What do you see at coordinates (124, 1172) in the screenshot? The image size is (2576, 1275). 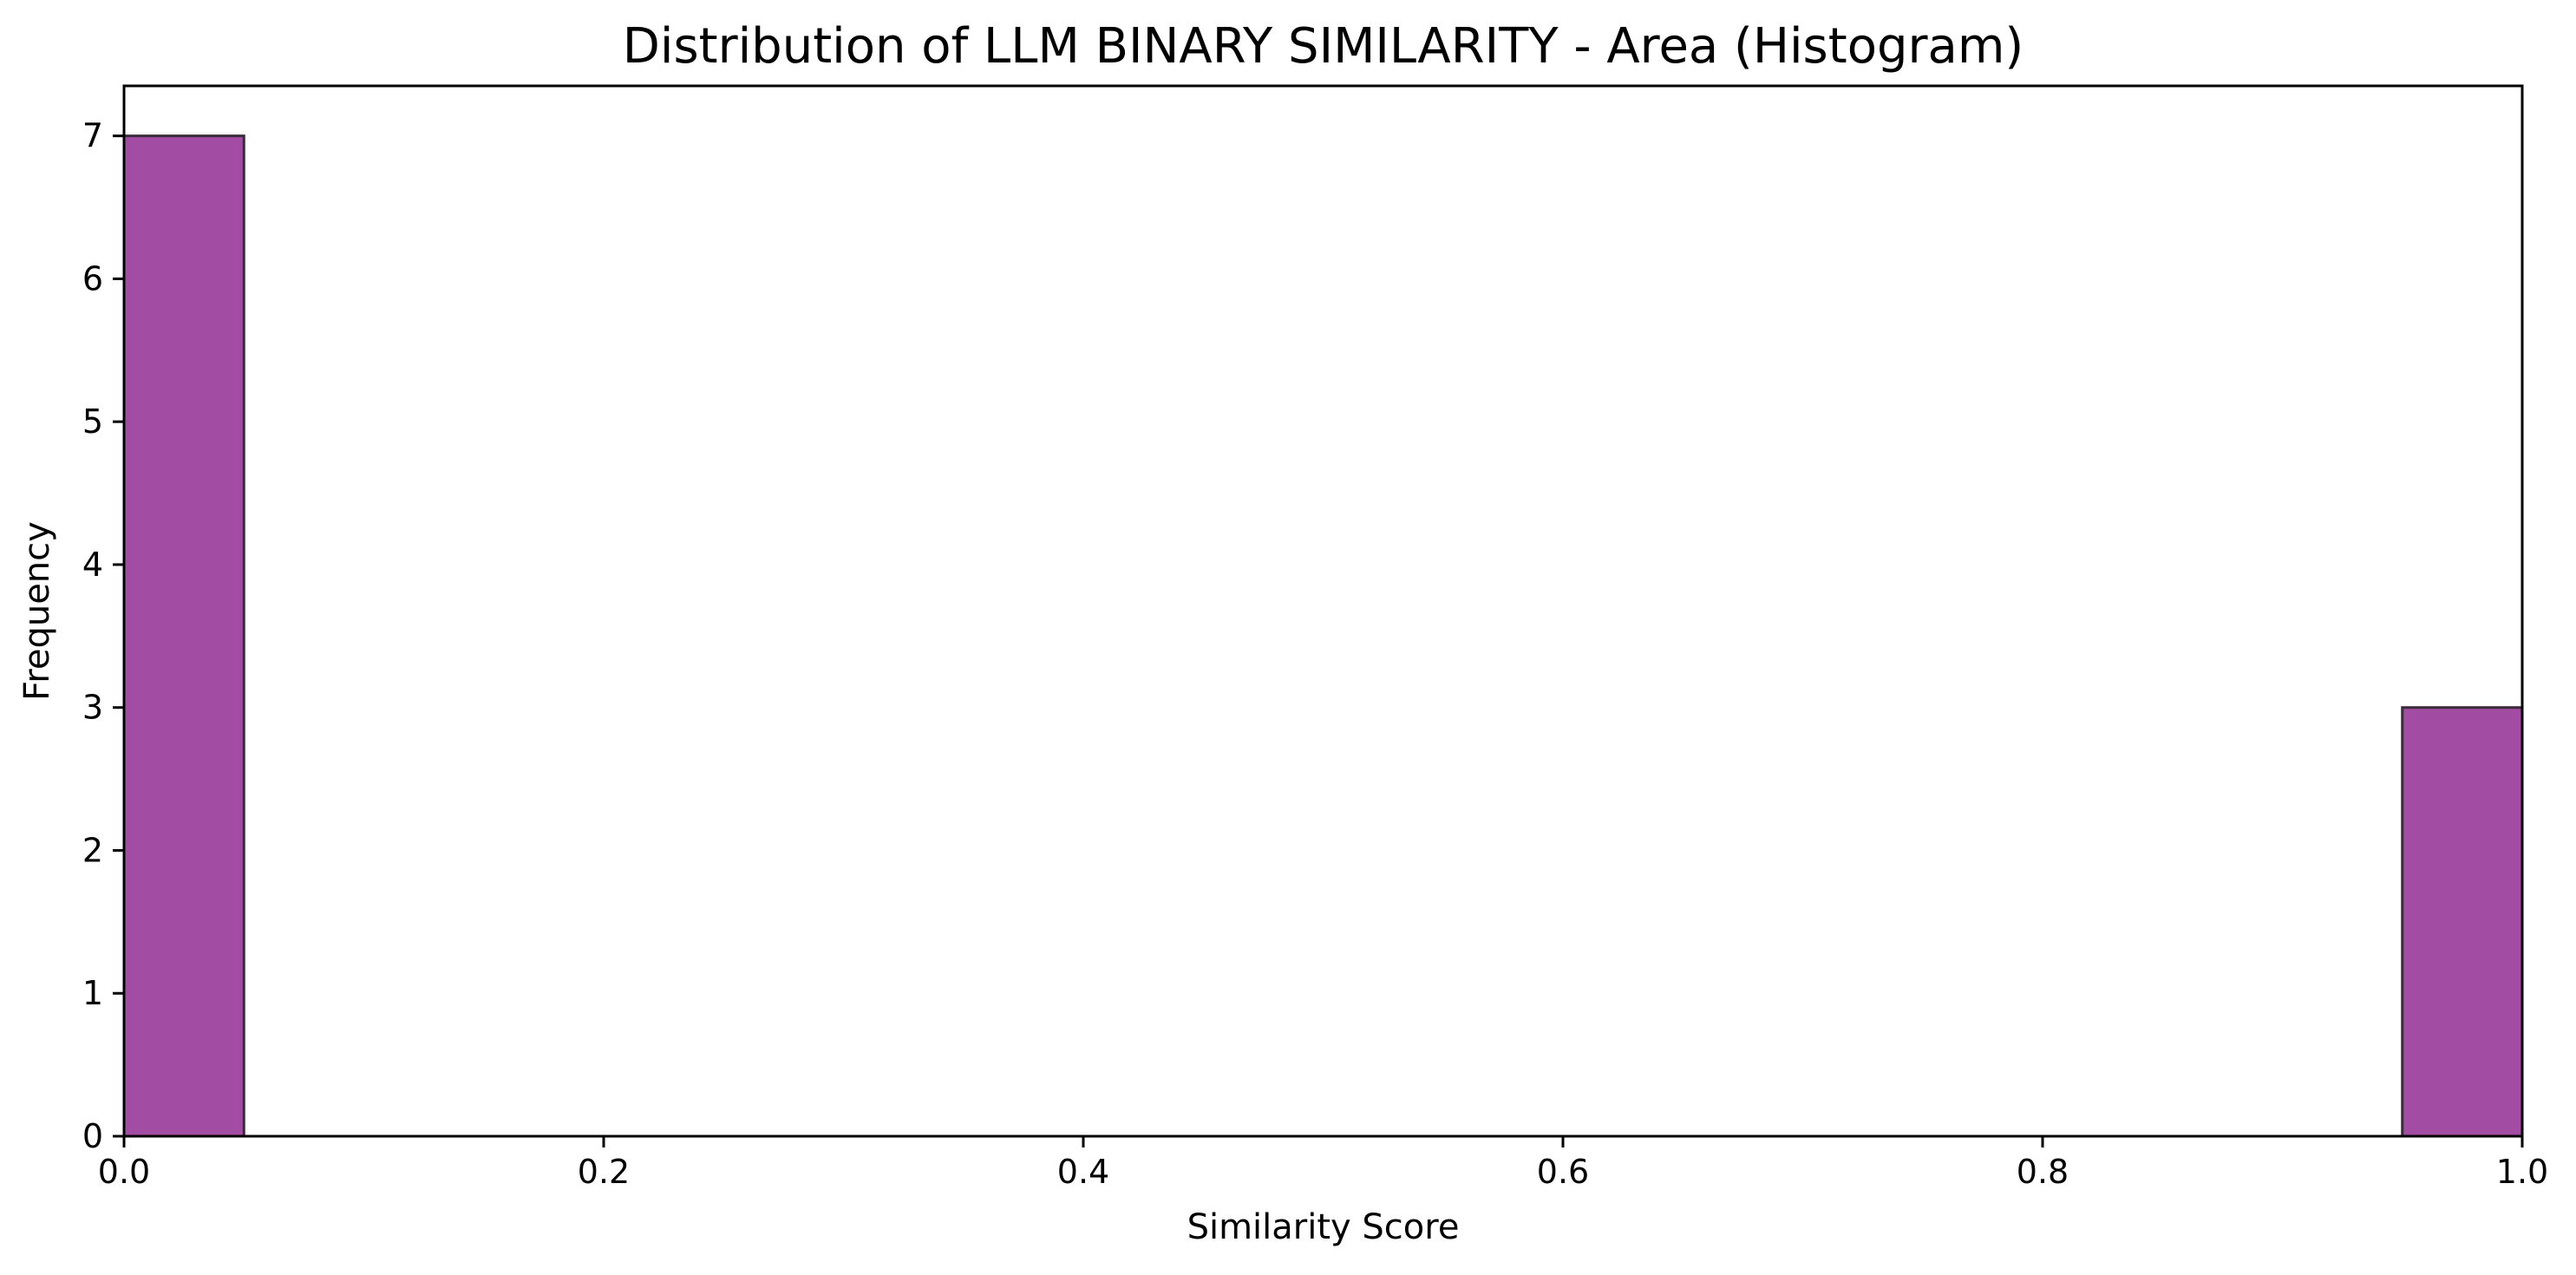 I see `x-tick-label: 0.0` at bounding box center [124, 1172].